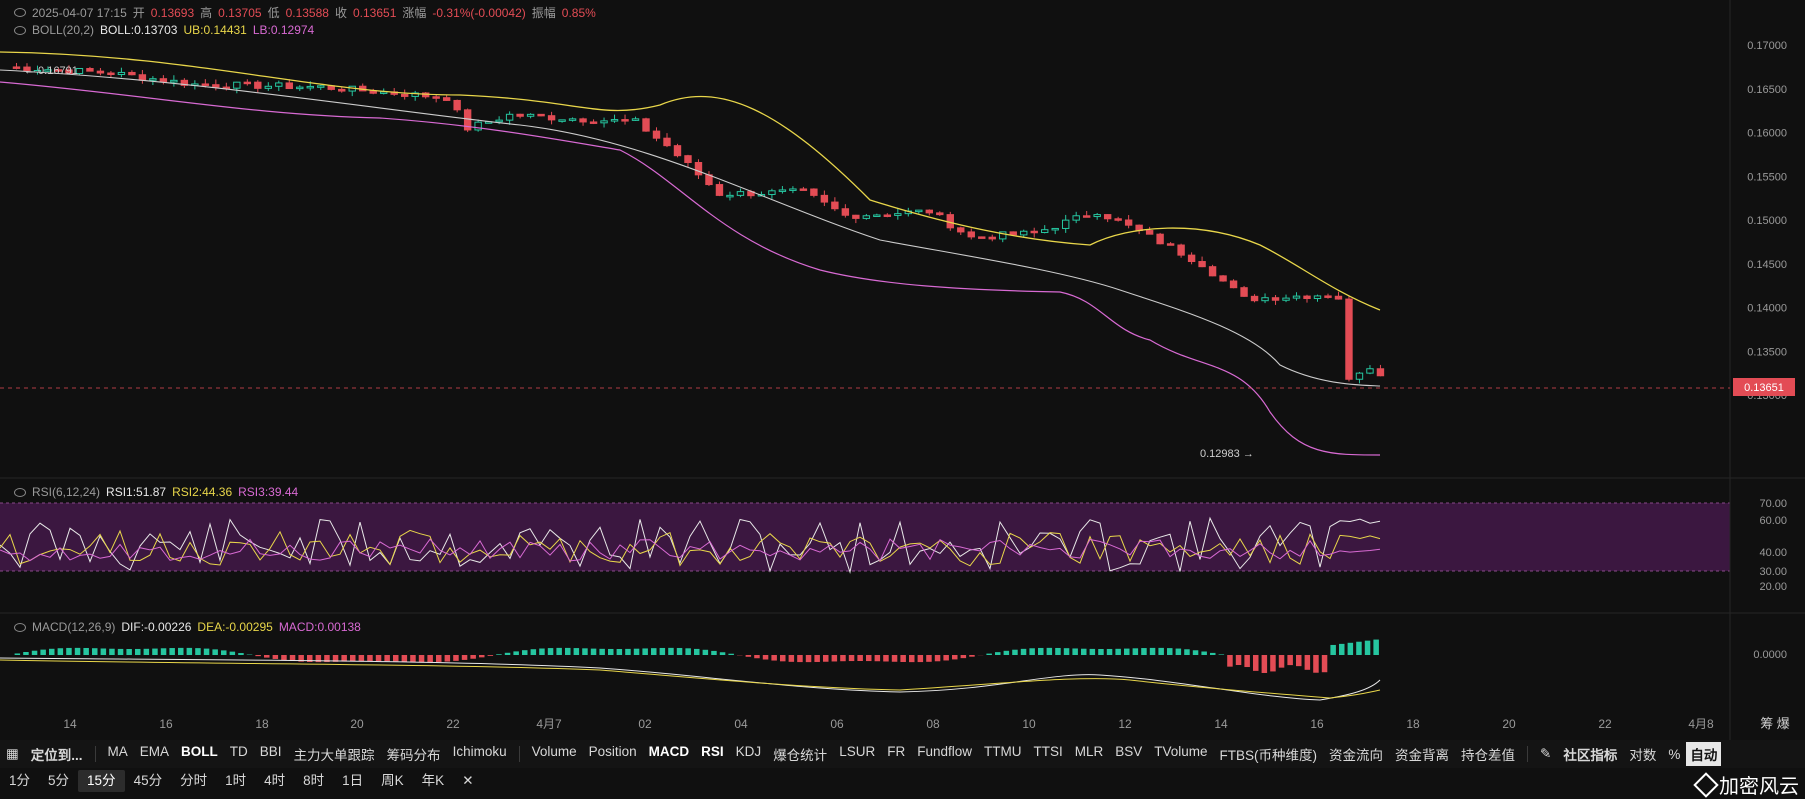  I want to click on interval-3: 45分, so click(148, 781).